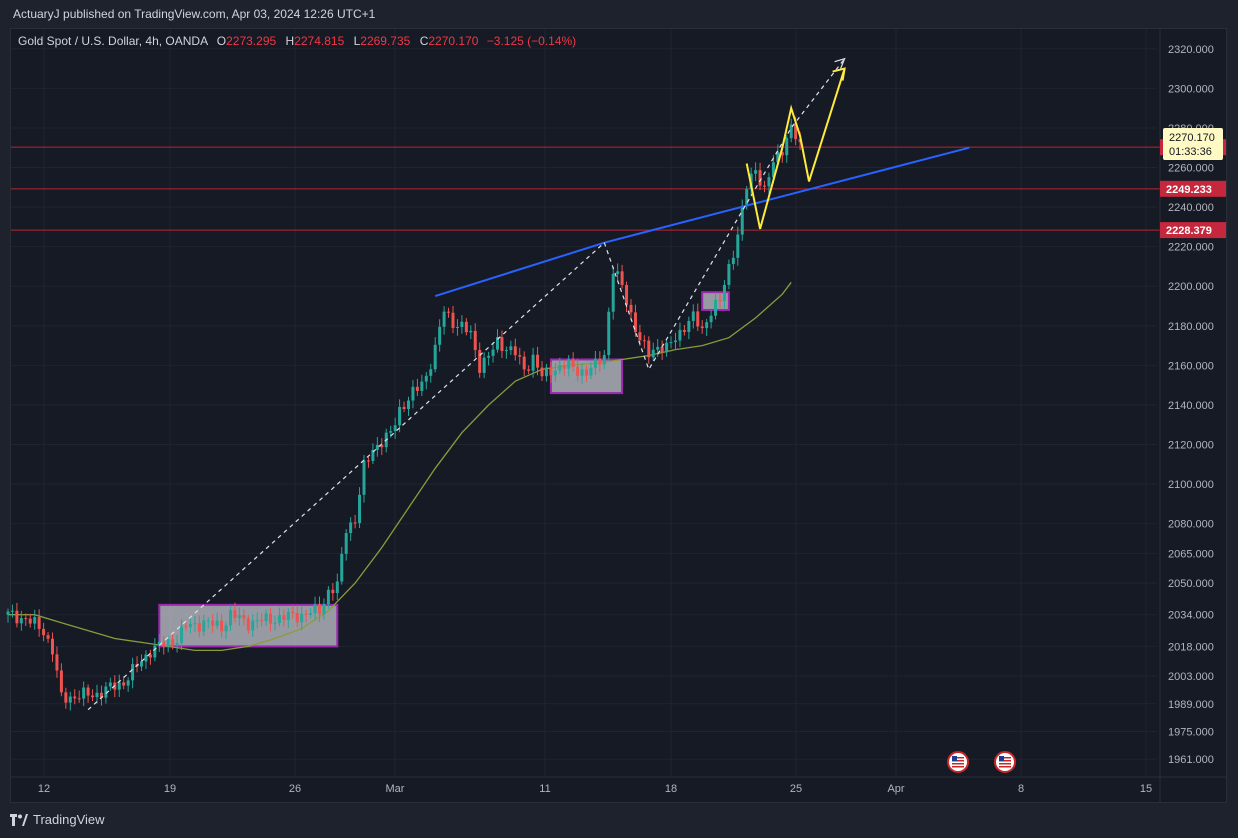 The height and width of the screenshot is (838, 1238). What do you see at coordinates (1191, 732) in the screenshot?
I see `price-tick-label: 1975.000` at bounding box center [1191, 732].